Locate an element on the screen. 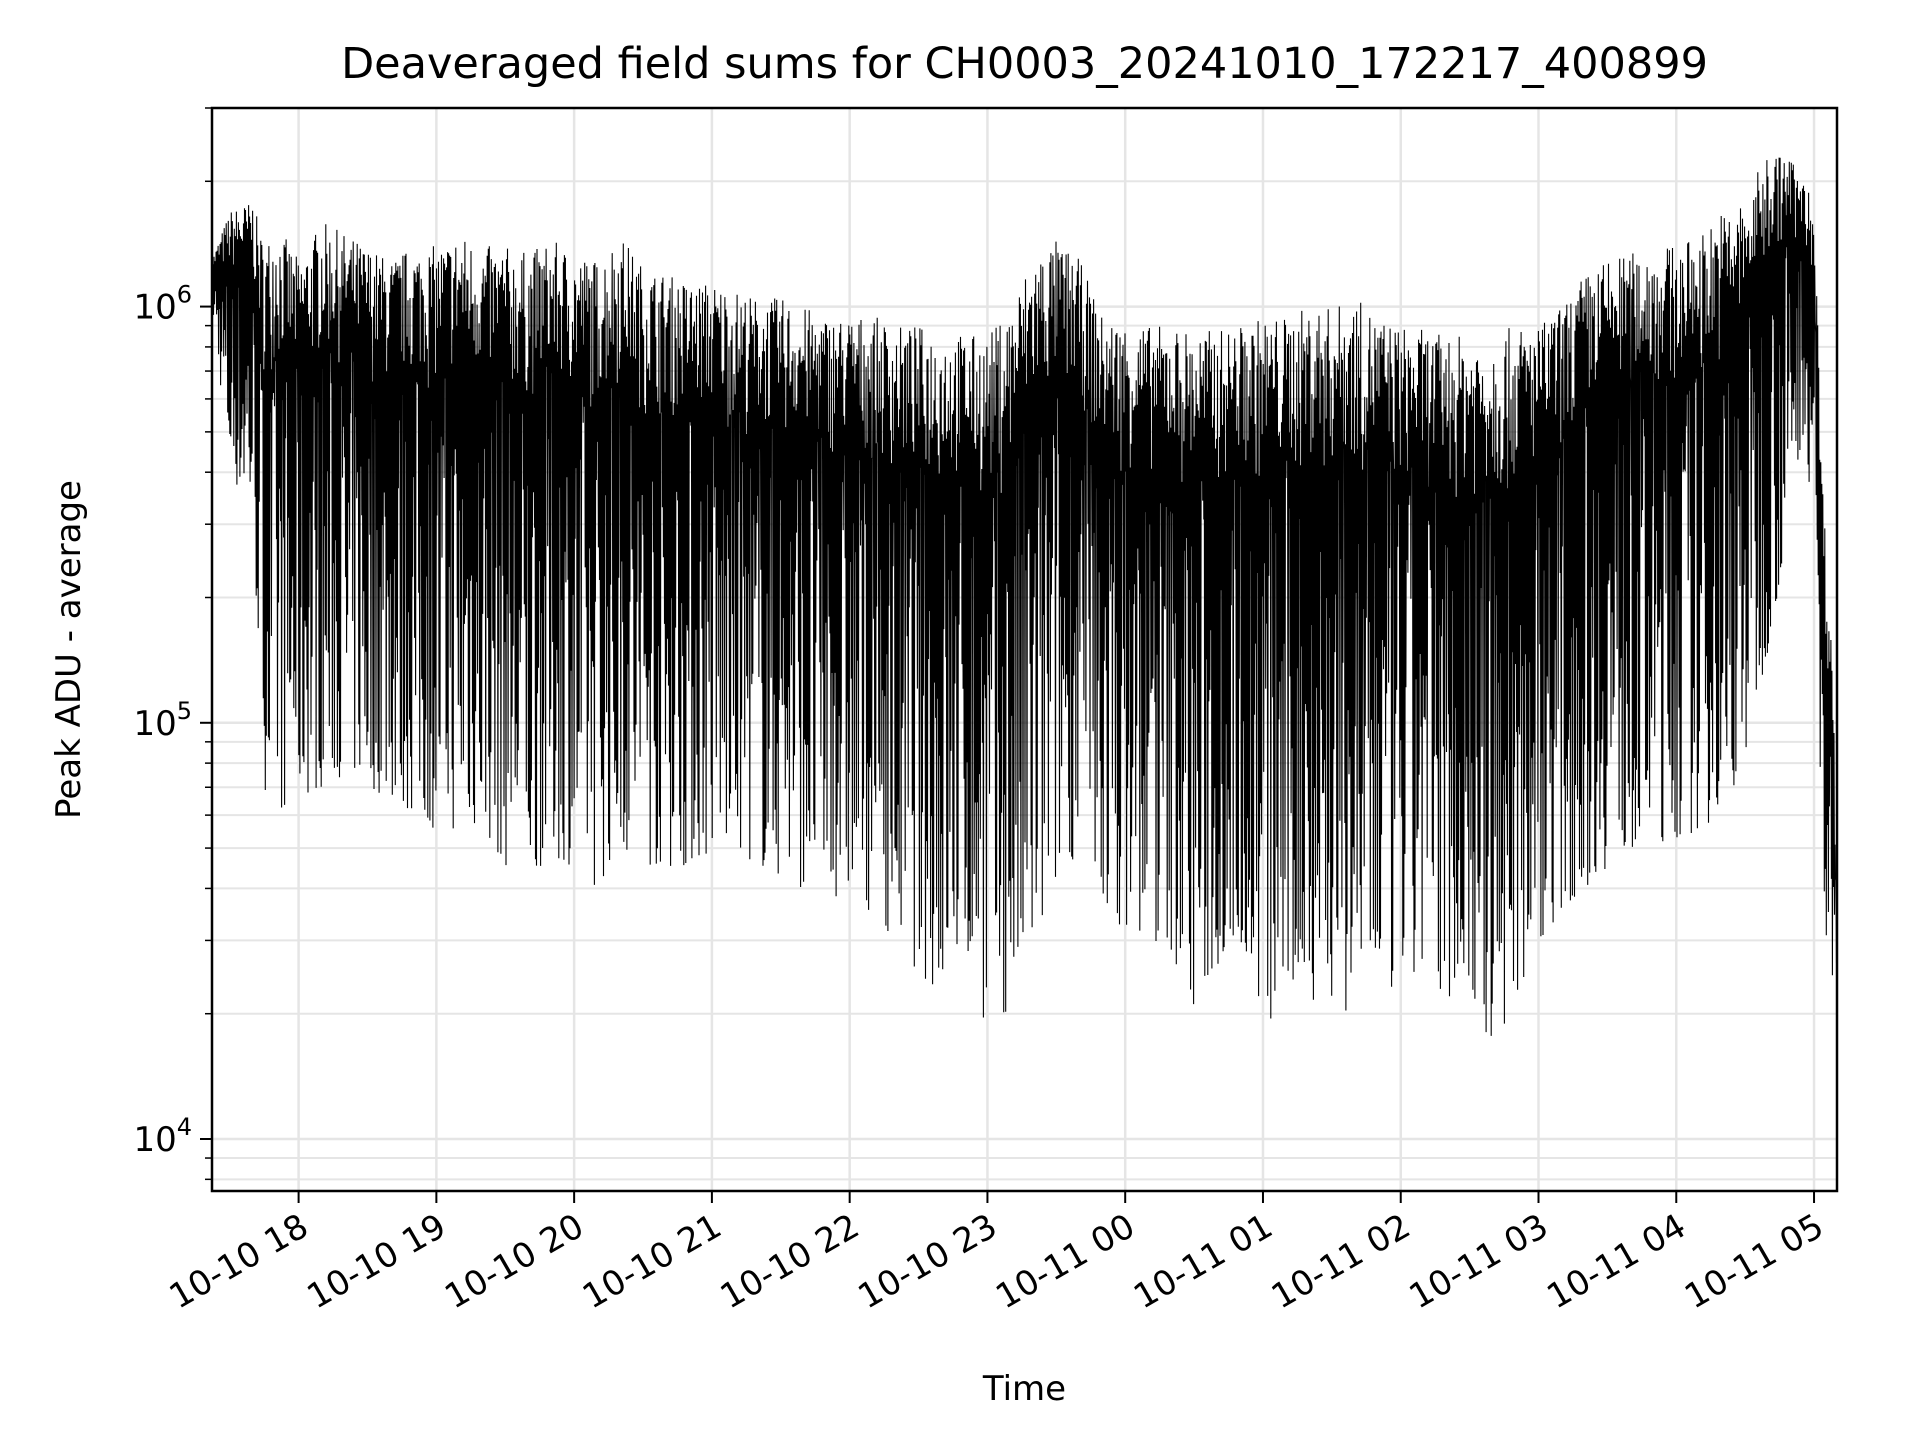 This screenshot has width=1920, height=1445. x-tick-label: 10-11 01 is located at coordinates (1203, 1261).